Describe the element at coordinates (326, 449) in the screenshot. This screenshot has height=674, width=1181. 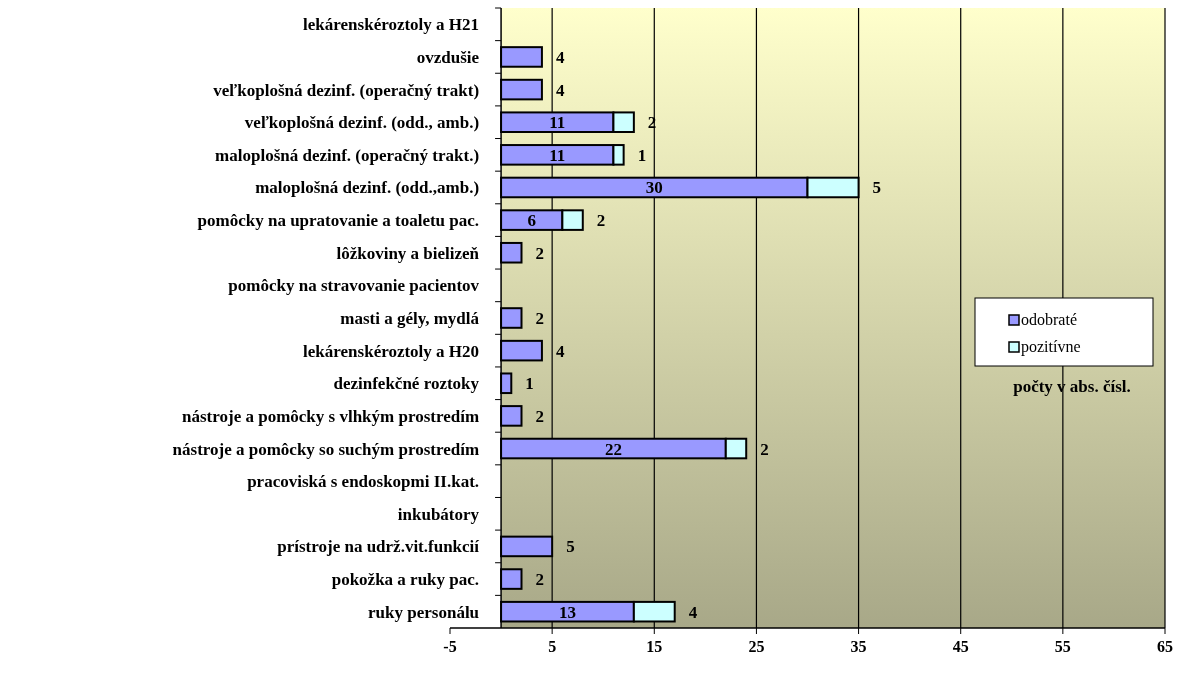
I see `y-tick-label: nástroje a pomôcky so suchým prostredím` at that location.